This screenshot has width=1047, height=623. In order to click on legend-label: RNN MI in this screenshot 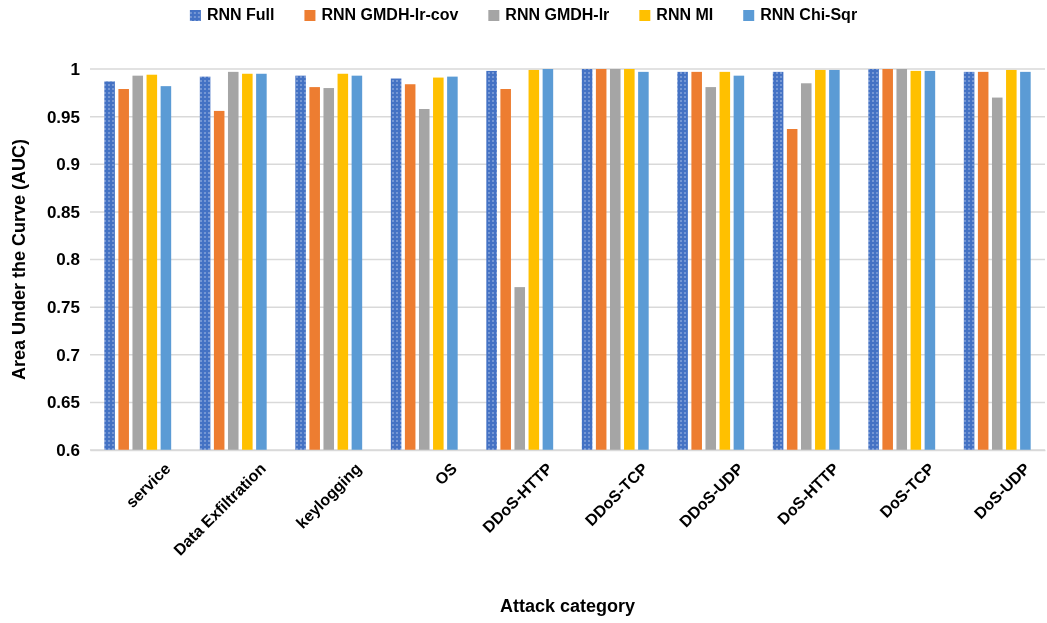, I will do `click(685, 14)`.